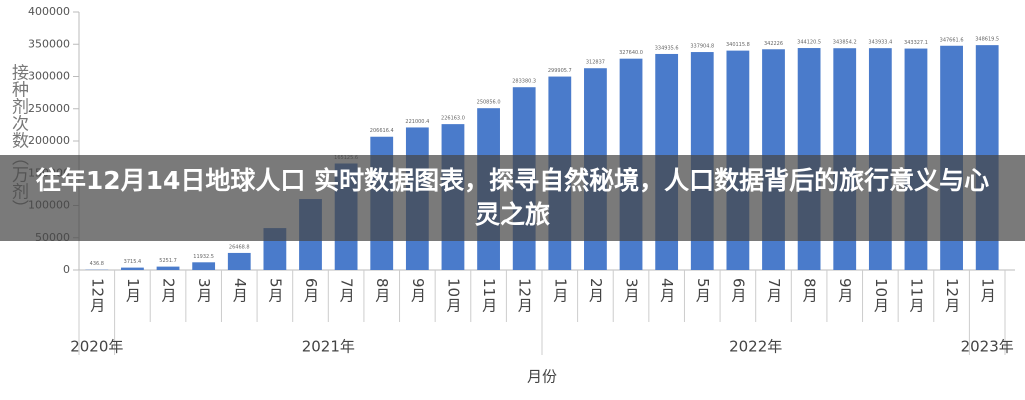  What do you see at coordinates (738, 45) in the screenshot?
I see `value-label: 340115.8` at bounding box center [738, 45].